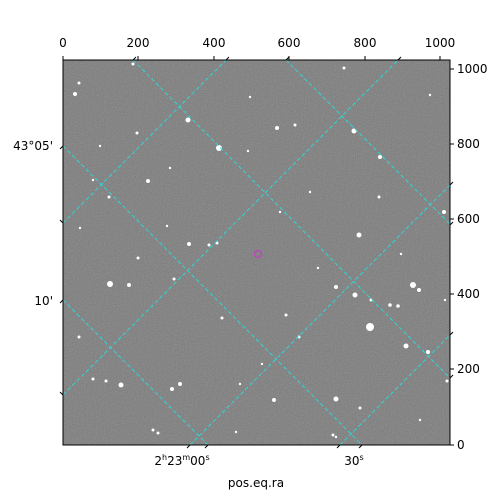 The image size is (500, 504). What do you see at coordinates (256, 483) in the screenshot?
I see `x-axis-label: pos.eq.ra` at bounding box center [256, 483].